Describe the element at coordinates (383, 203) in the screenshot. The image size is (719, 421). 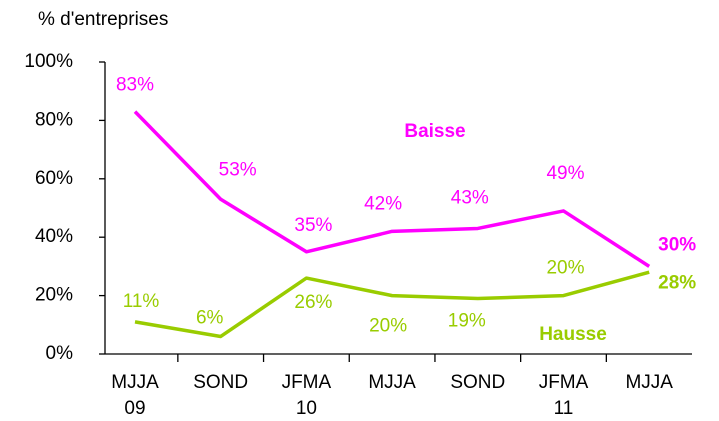
I see `data-label: 42%` at that location.